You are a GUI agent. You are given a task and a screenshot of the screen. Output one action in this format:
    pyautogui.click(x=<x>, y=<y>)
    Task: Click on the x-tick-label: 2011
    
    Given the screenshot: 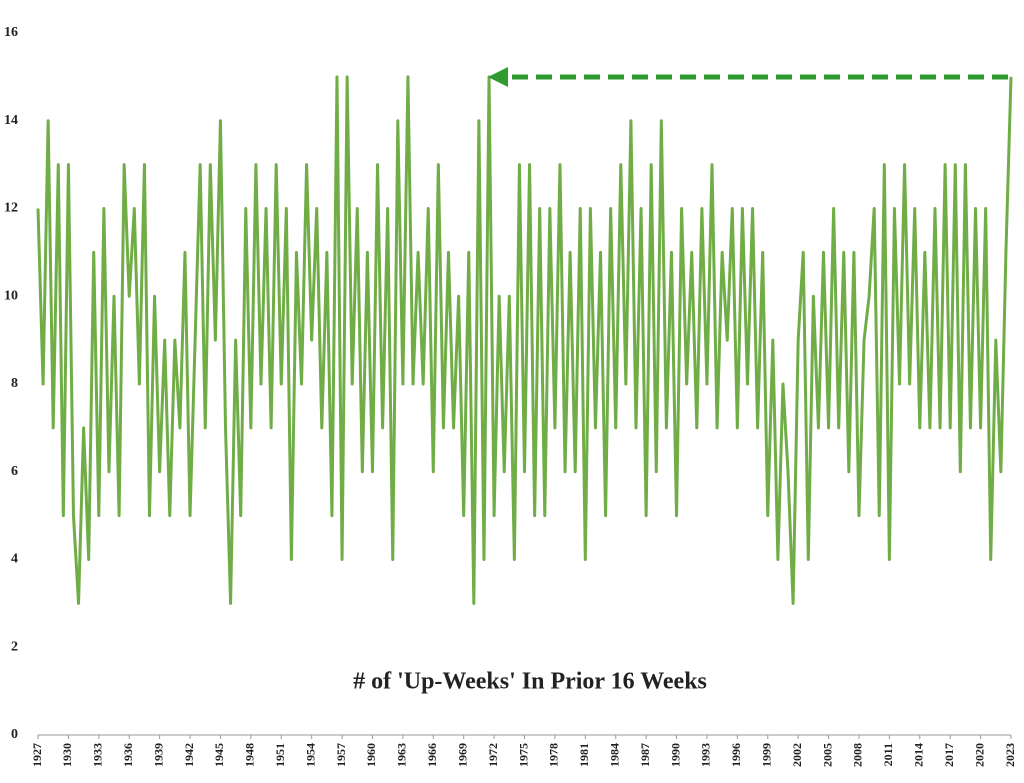 What is the action you would take?
    pyautogui.click(x=888, y=754)
    